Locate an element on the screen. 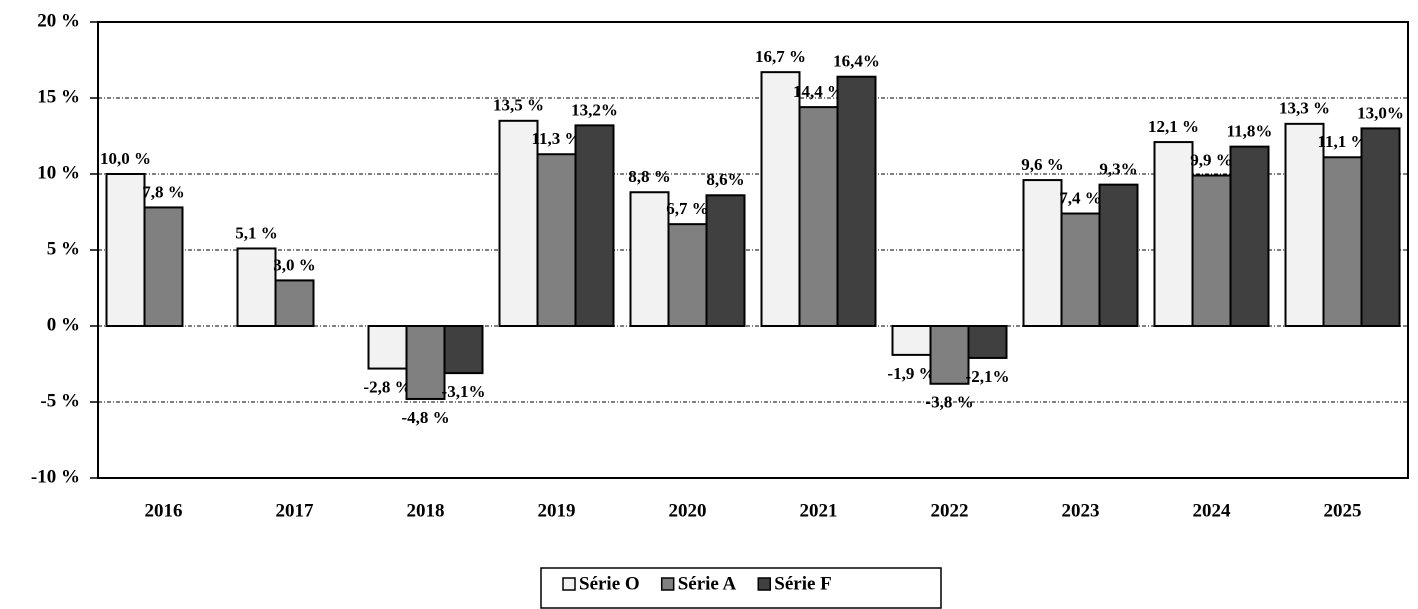 The height and width of the screenshot is (609, 1418). y-tick-label: 10 % is located at coordinates (58, 172).